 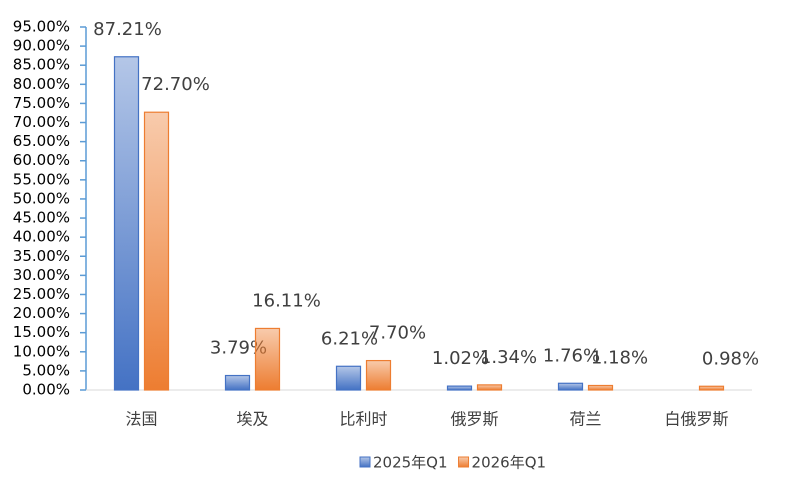 What do you see at coordinates (41, 103) in the screenshot?
I see `y-tick-label: 75.00%` at bounding box center [41, 103].